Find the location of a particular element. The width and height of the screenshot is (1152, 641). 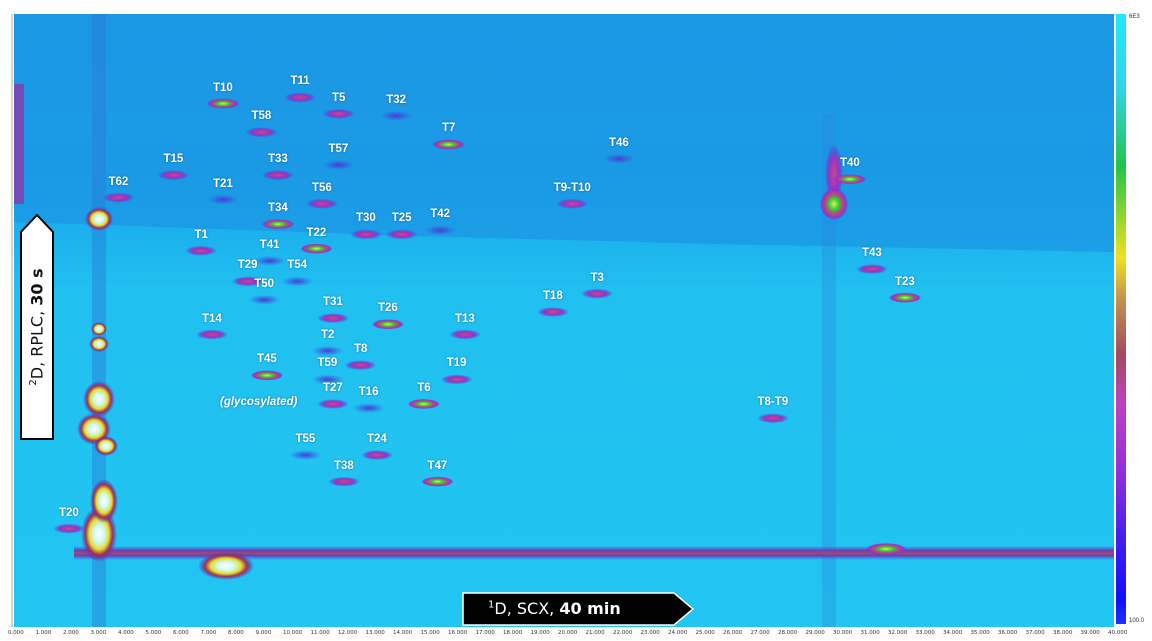

x-axis-arrow-shape is located at coordinates (578, 609).